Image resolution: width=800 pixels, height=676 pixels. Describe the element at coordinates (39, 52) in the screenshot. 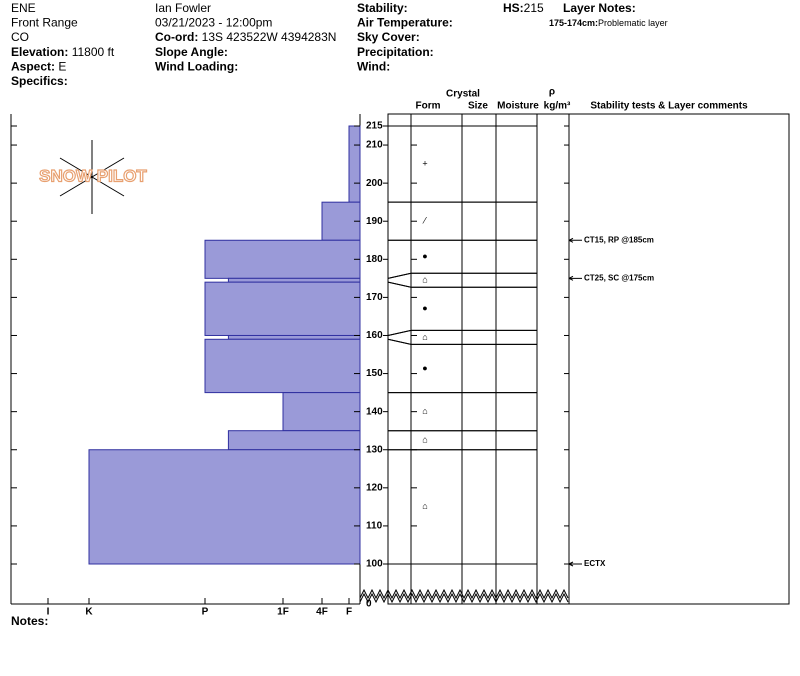

I see `field-label: Elevation:` at that location.